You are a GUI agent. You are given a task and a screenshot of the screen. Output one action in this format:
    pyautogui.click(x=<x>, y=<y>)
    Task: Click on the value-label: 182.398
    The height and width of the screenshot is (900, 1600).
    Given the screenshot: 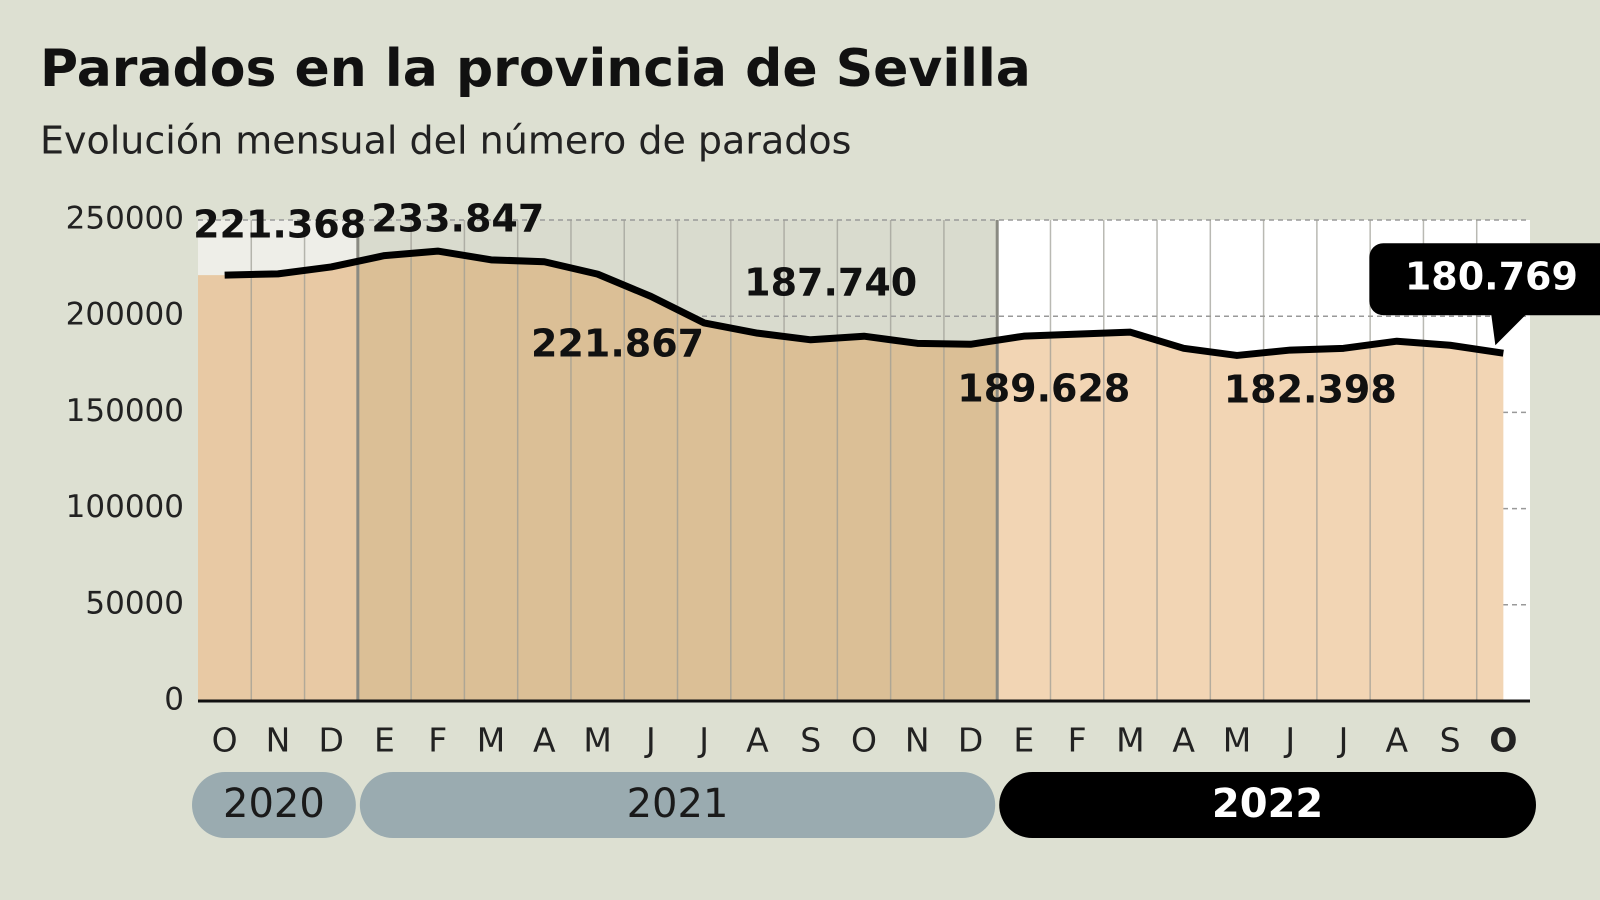 What is the action you would take?
    pyautogui.click(x=1310, y=390)
    